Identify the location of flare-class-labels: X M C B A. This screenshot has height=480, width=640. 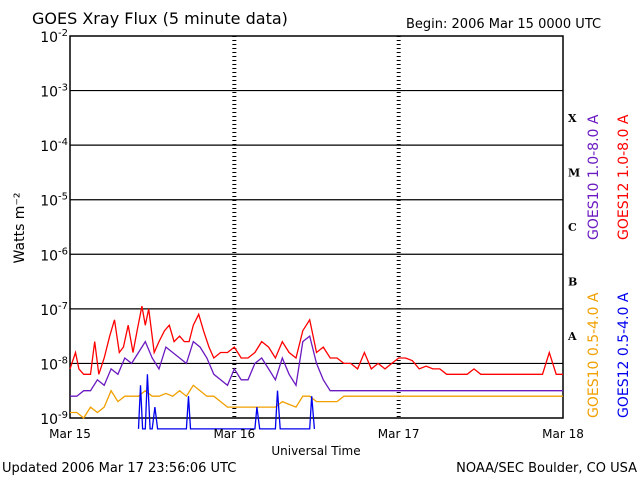
(573, 227).